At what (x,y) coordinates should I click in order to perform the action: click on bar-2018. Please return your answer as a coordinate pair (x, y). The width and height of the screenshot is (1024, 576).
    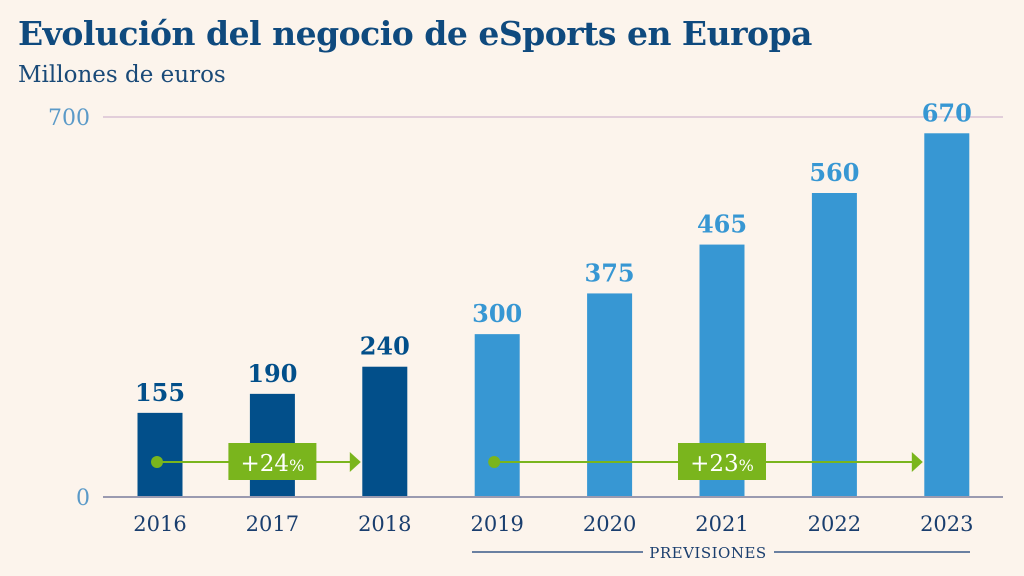
    Looking at the image, I should click on (385, 431).